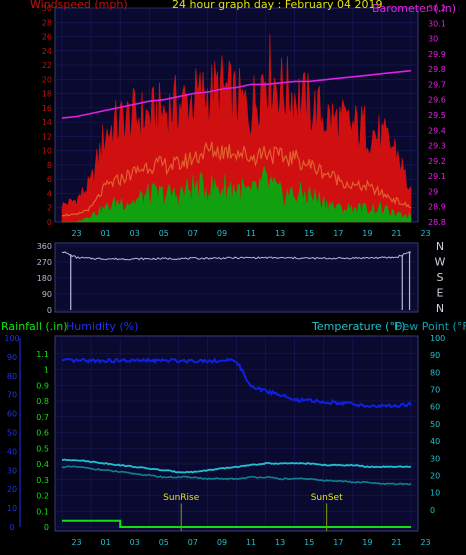 The width and height of the screenshot is (466, 555). I want to click on temp-y-tick: 70, so click(435, 390).